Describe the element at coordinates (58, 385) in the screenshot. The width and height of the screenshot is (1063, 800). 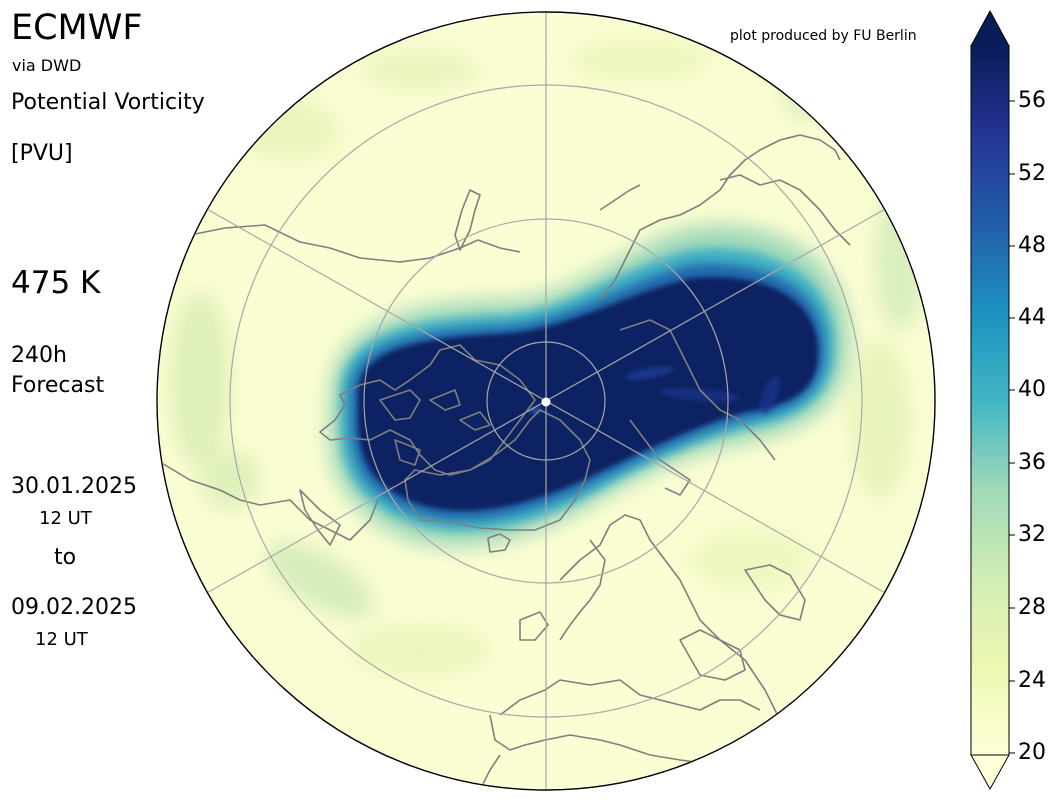
I see `lead-time-label: Forecast` at that location.